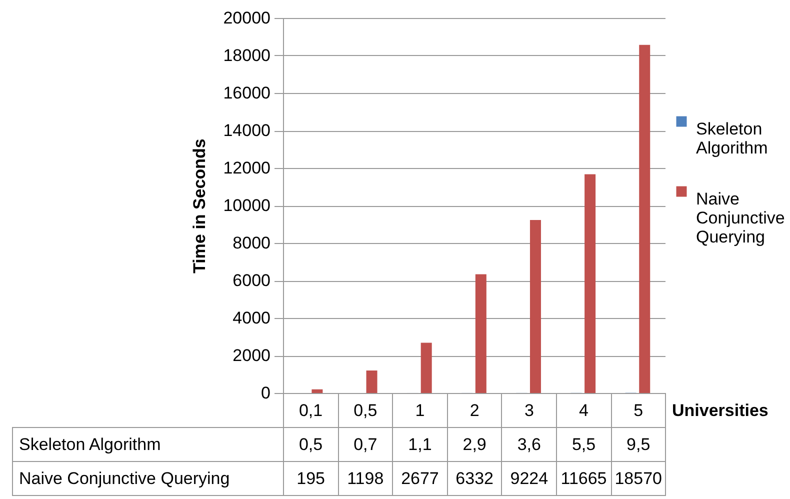 The width and height of the screenshot is (790, 499). Describe the element at coordinates (200, 206) in the screenshot. I see `y-axis-title: Time in Seconds` at that location.